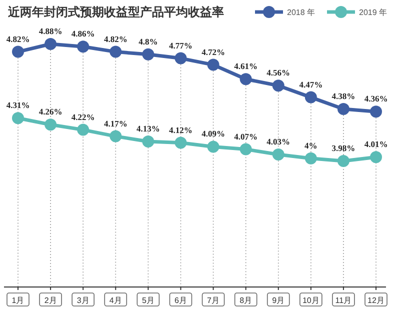 Image resolution: width=400 pixels, height=310 pixels. I want to click on data-label: 4.26%, so click(50, 111).